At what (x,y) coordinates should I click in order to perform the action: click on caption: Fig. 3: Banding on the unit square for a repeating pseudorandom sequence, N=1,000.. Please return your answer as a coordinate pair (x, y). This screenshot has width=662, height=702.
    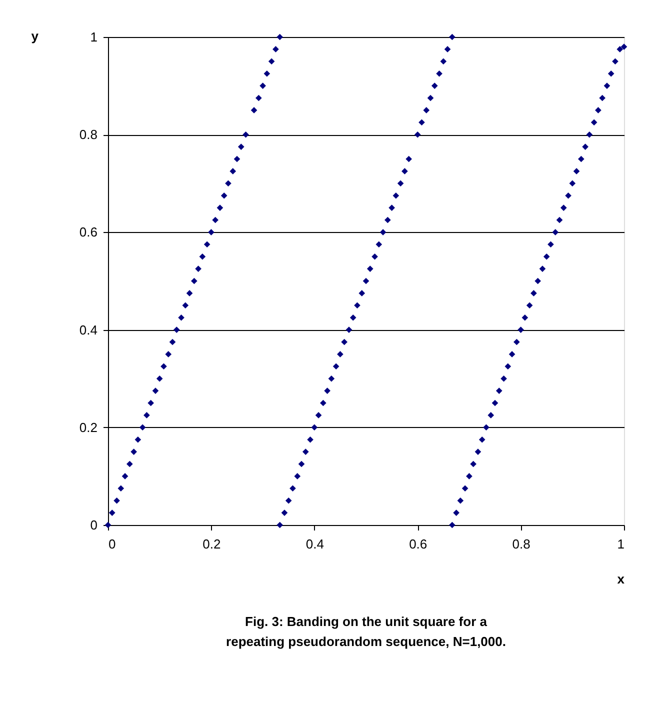
    Looking at the image, I should click on (366, 631).